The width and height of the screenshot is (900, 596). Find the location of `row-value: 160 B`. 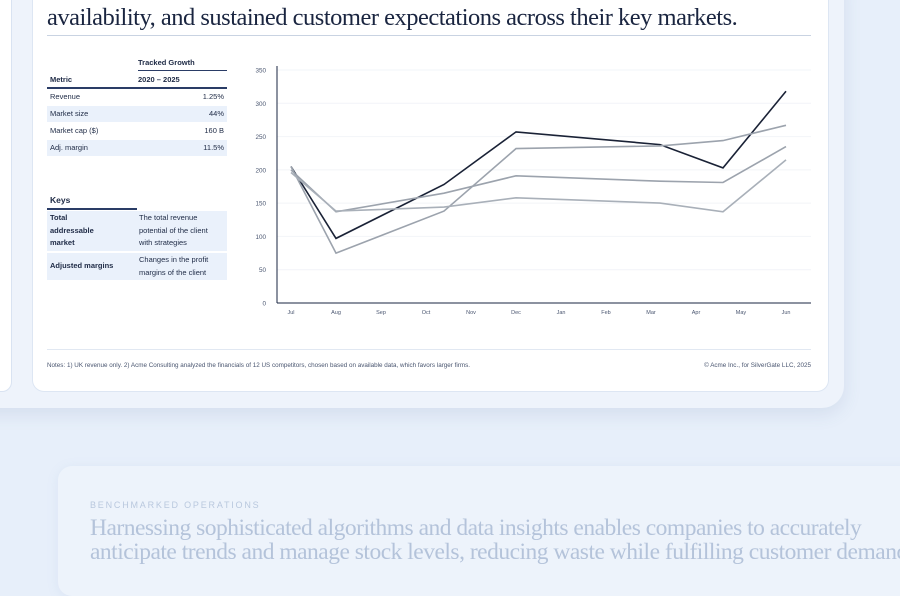

row-value: 160 B is located at coordinates (214, 130).